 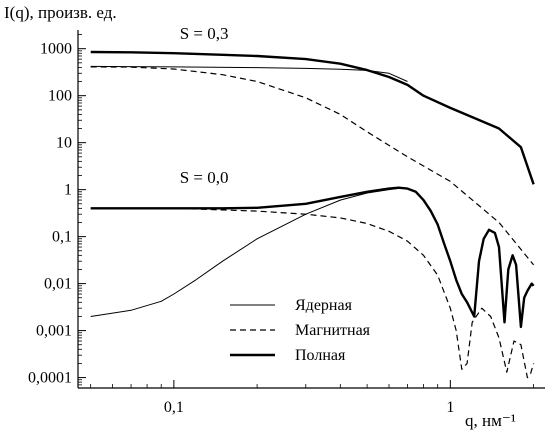 I want to click on x-axis-title: q, нм⁻¹, so click(x=490, y=420).